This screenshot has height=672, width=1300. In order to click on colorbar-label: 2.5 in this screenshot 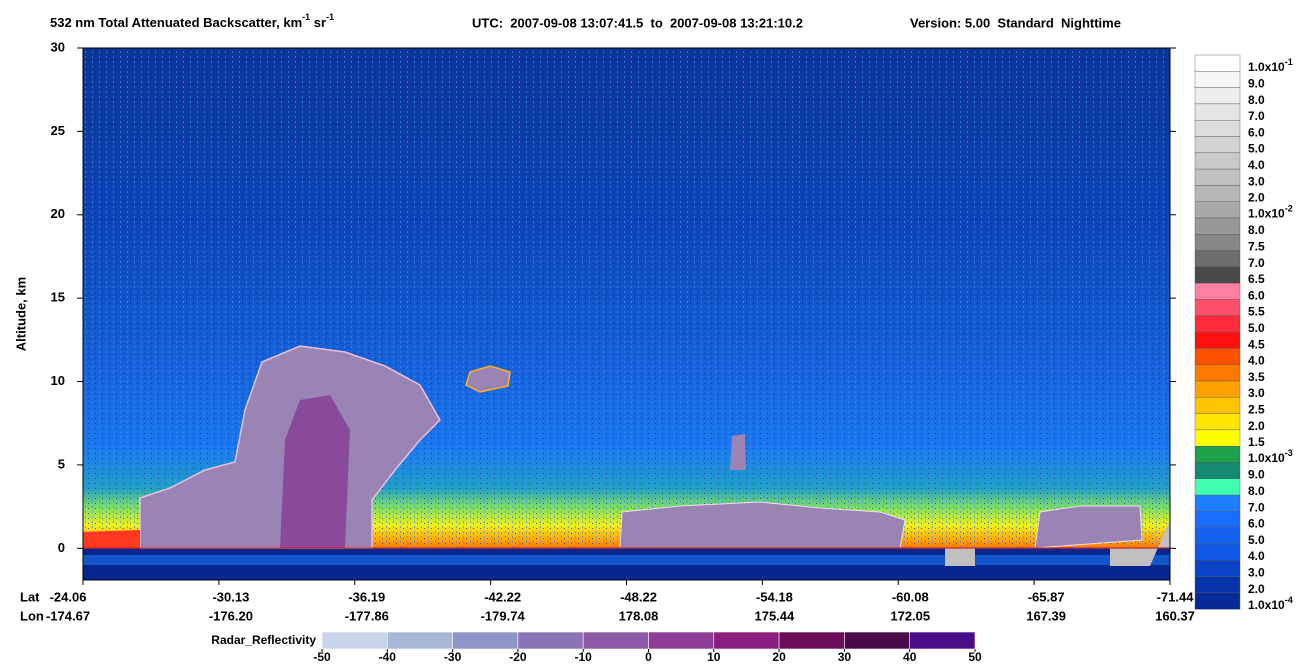, I will do `click(1256, 409)`.